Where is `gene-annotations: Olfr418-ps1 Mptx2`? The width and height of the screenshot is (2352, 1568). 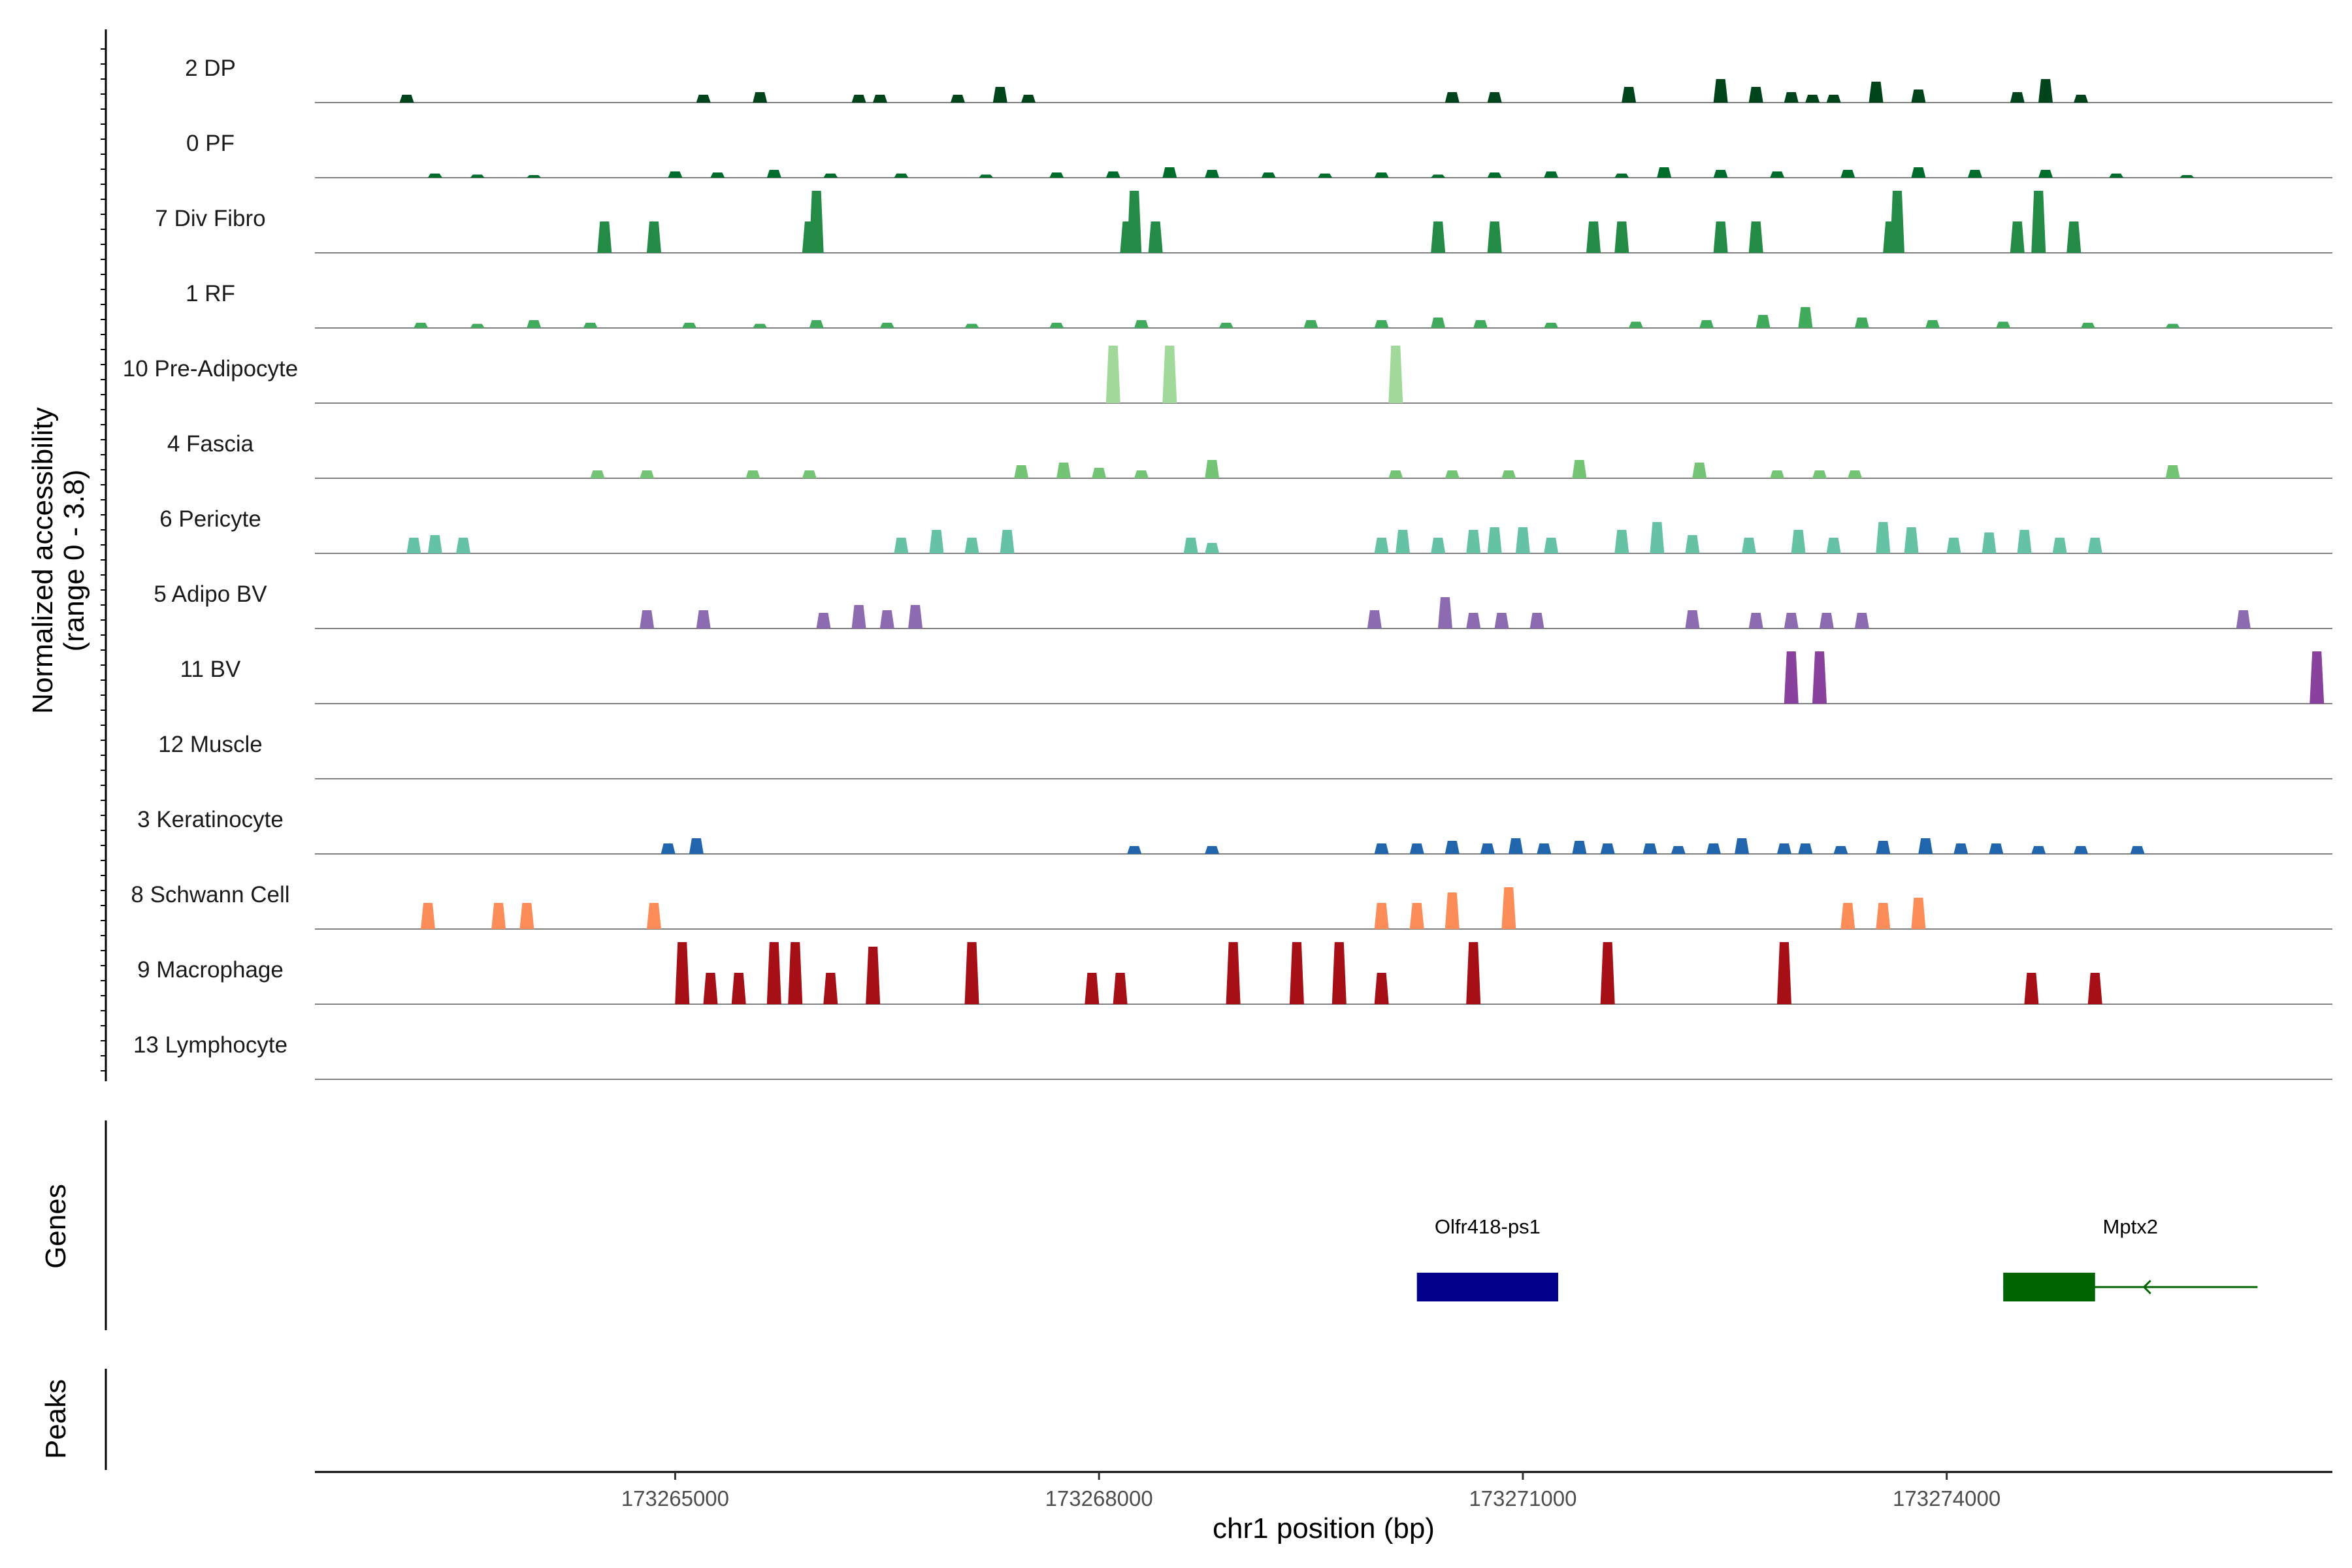 gene-annotations: Olfr418-ps1 Mptx2 is located at coordinates (1837, 1258).